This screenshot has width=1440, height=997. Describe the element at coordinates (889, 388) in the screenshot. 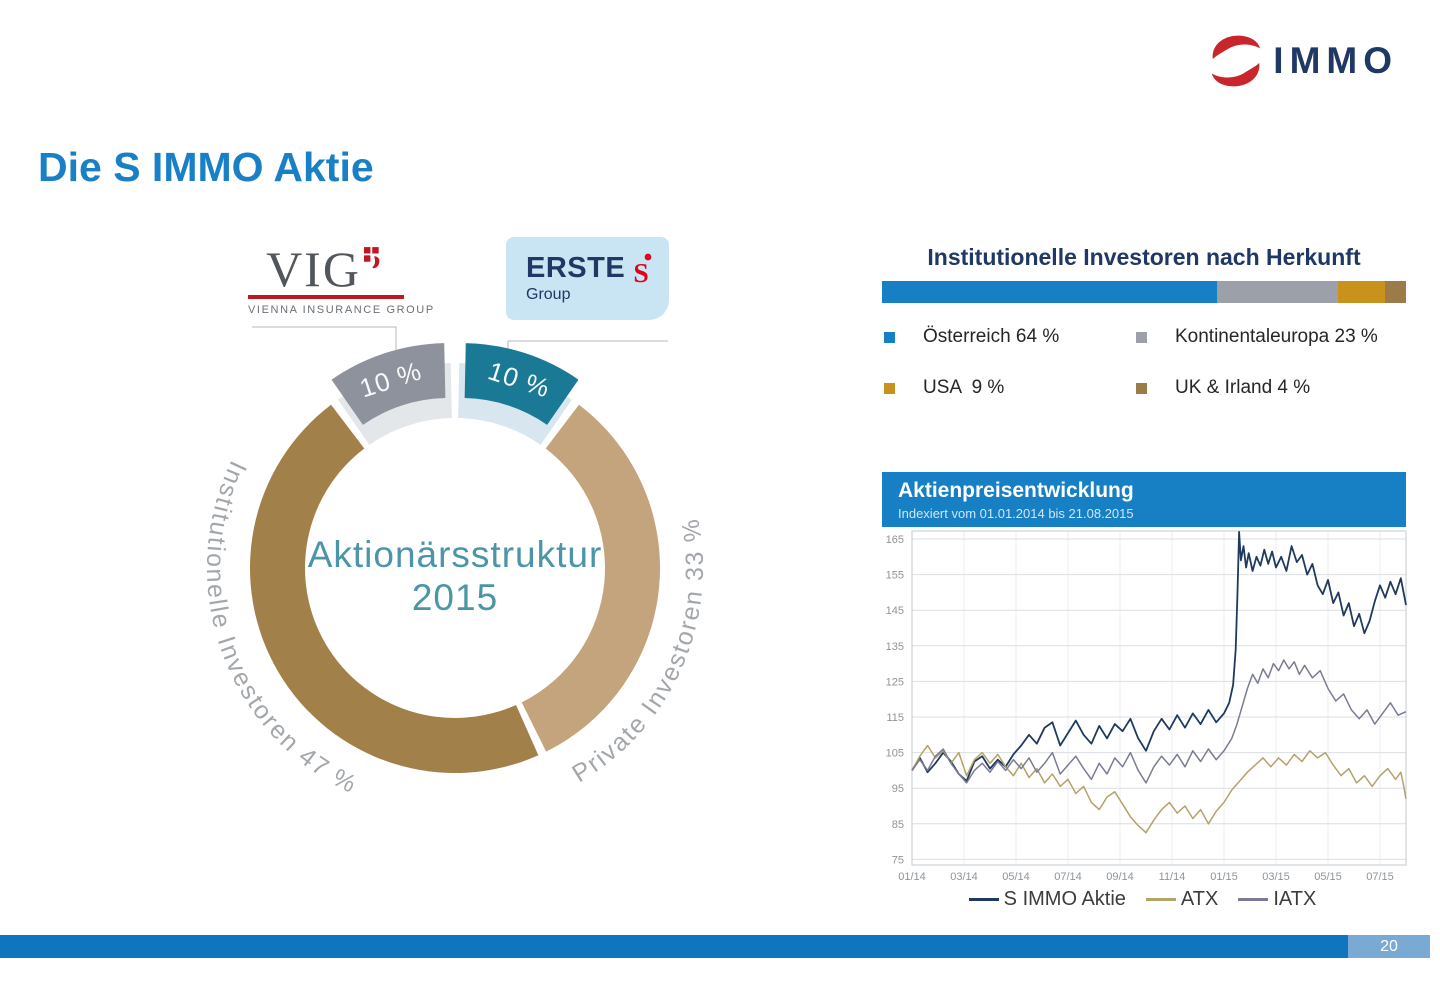

I see `legend-swatch-usa` at that location.